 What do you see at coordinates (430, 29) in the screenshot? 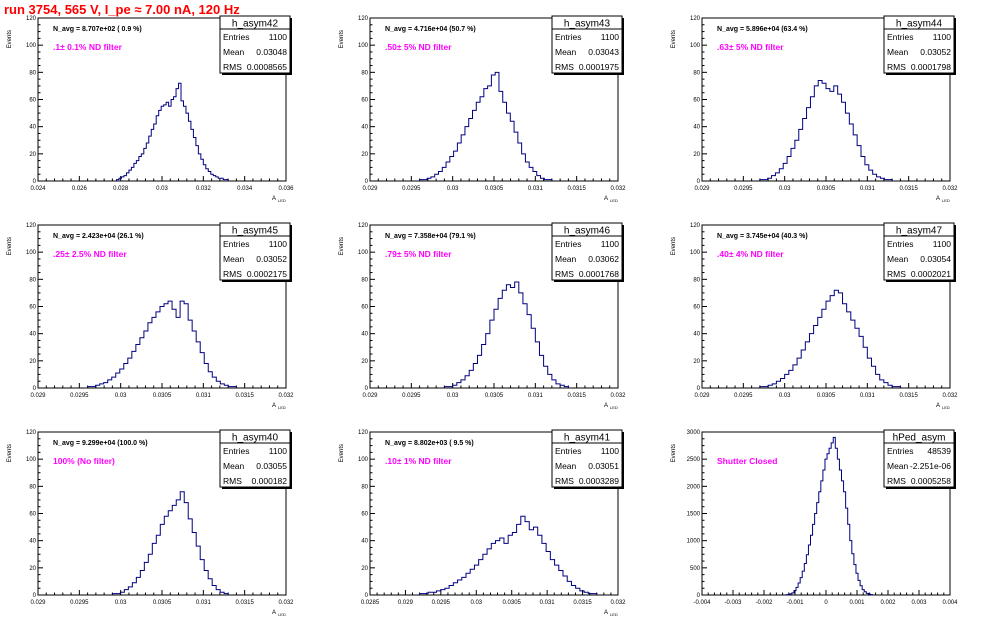
I see `navg-label: N_avg = 4.716e+04 (50.7 %)` at bounding box center [430, 29].